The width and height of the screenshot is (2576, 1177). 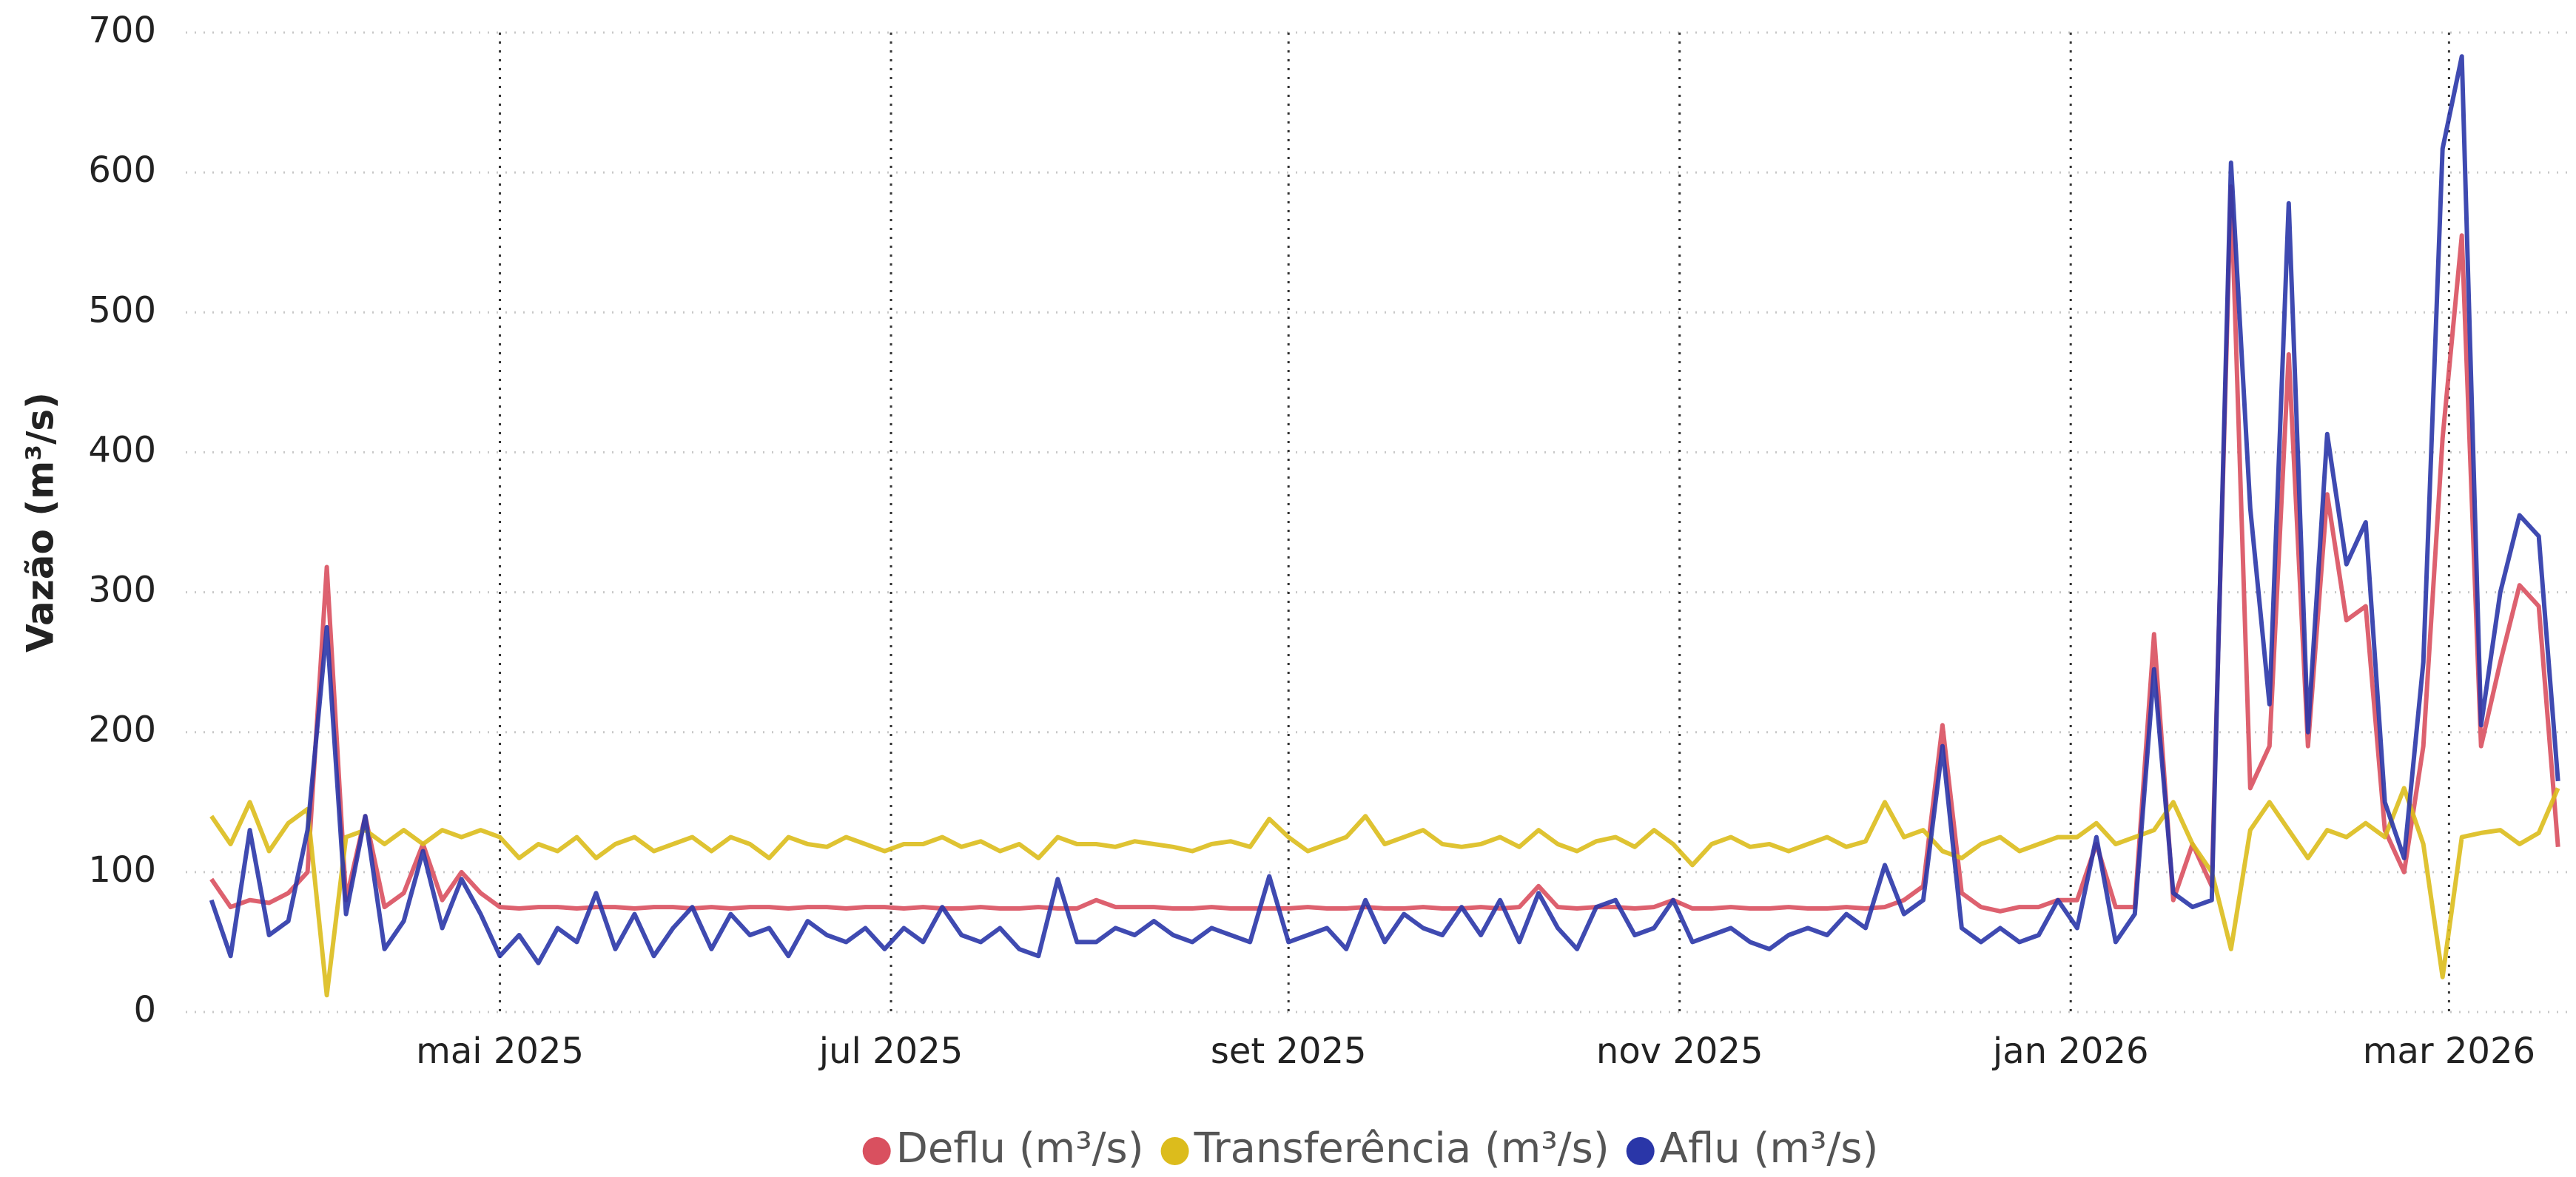 What do you see at coordinates (144, 1010) in the screenshot?
I see `y-tick-label: 0` at bounding box center [144, 1010].